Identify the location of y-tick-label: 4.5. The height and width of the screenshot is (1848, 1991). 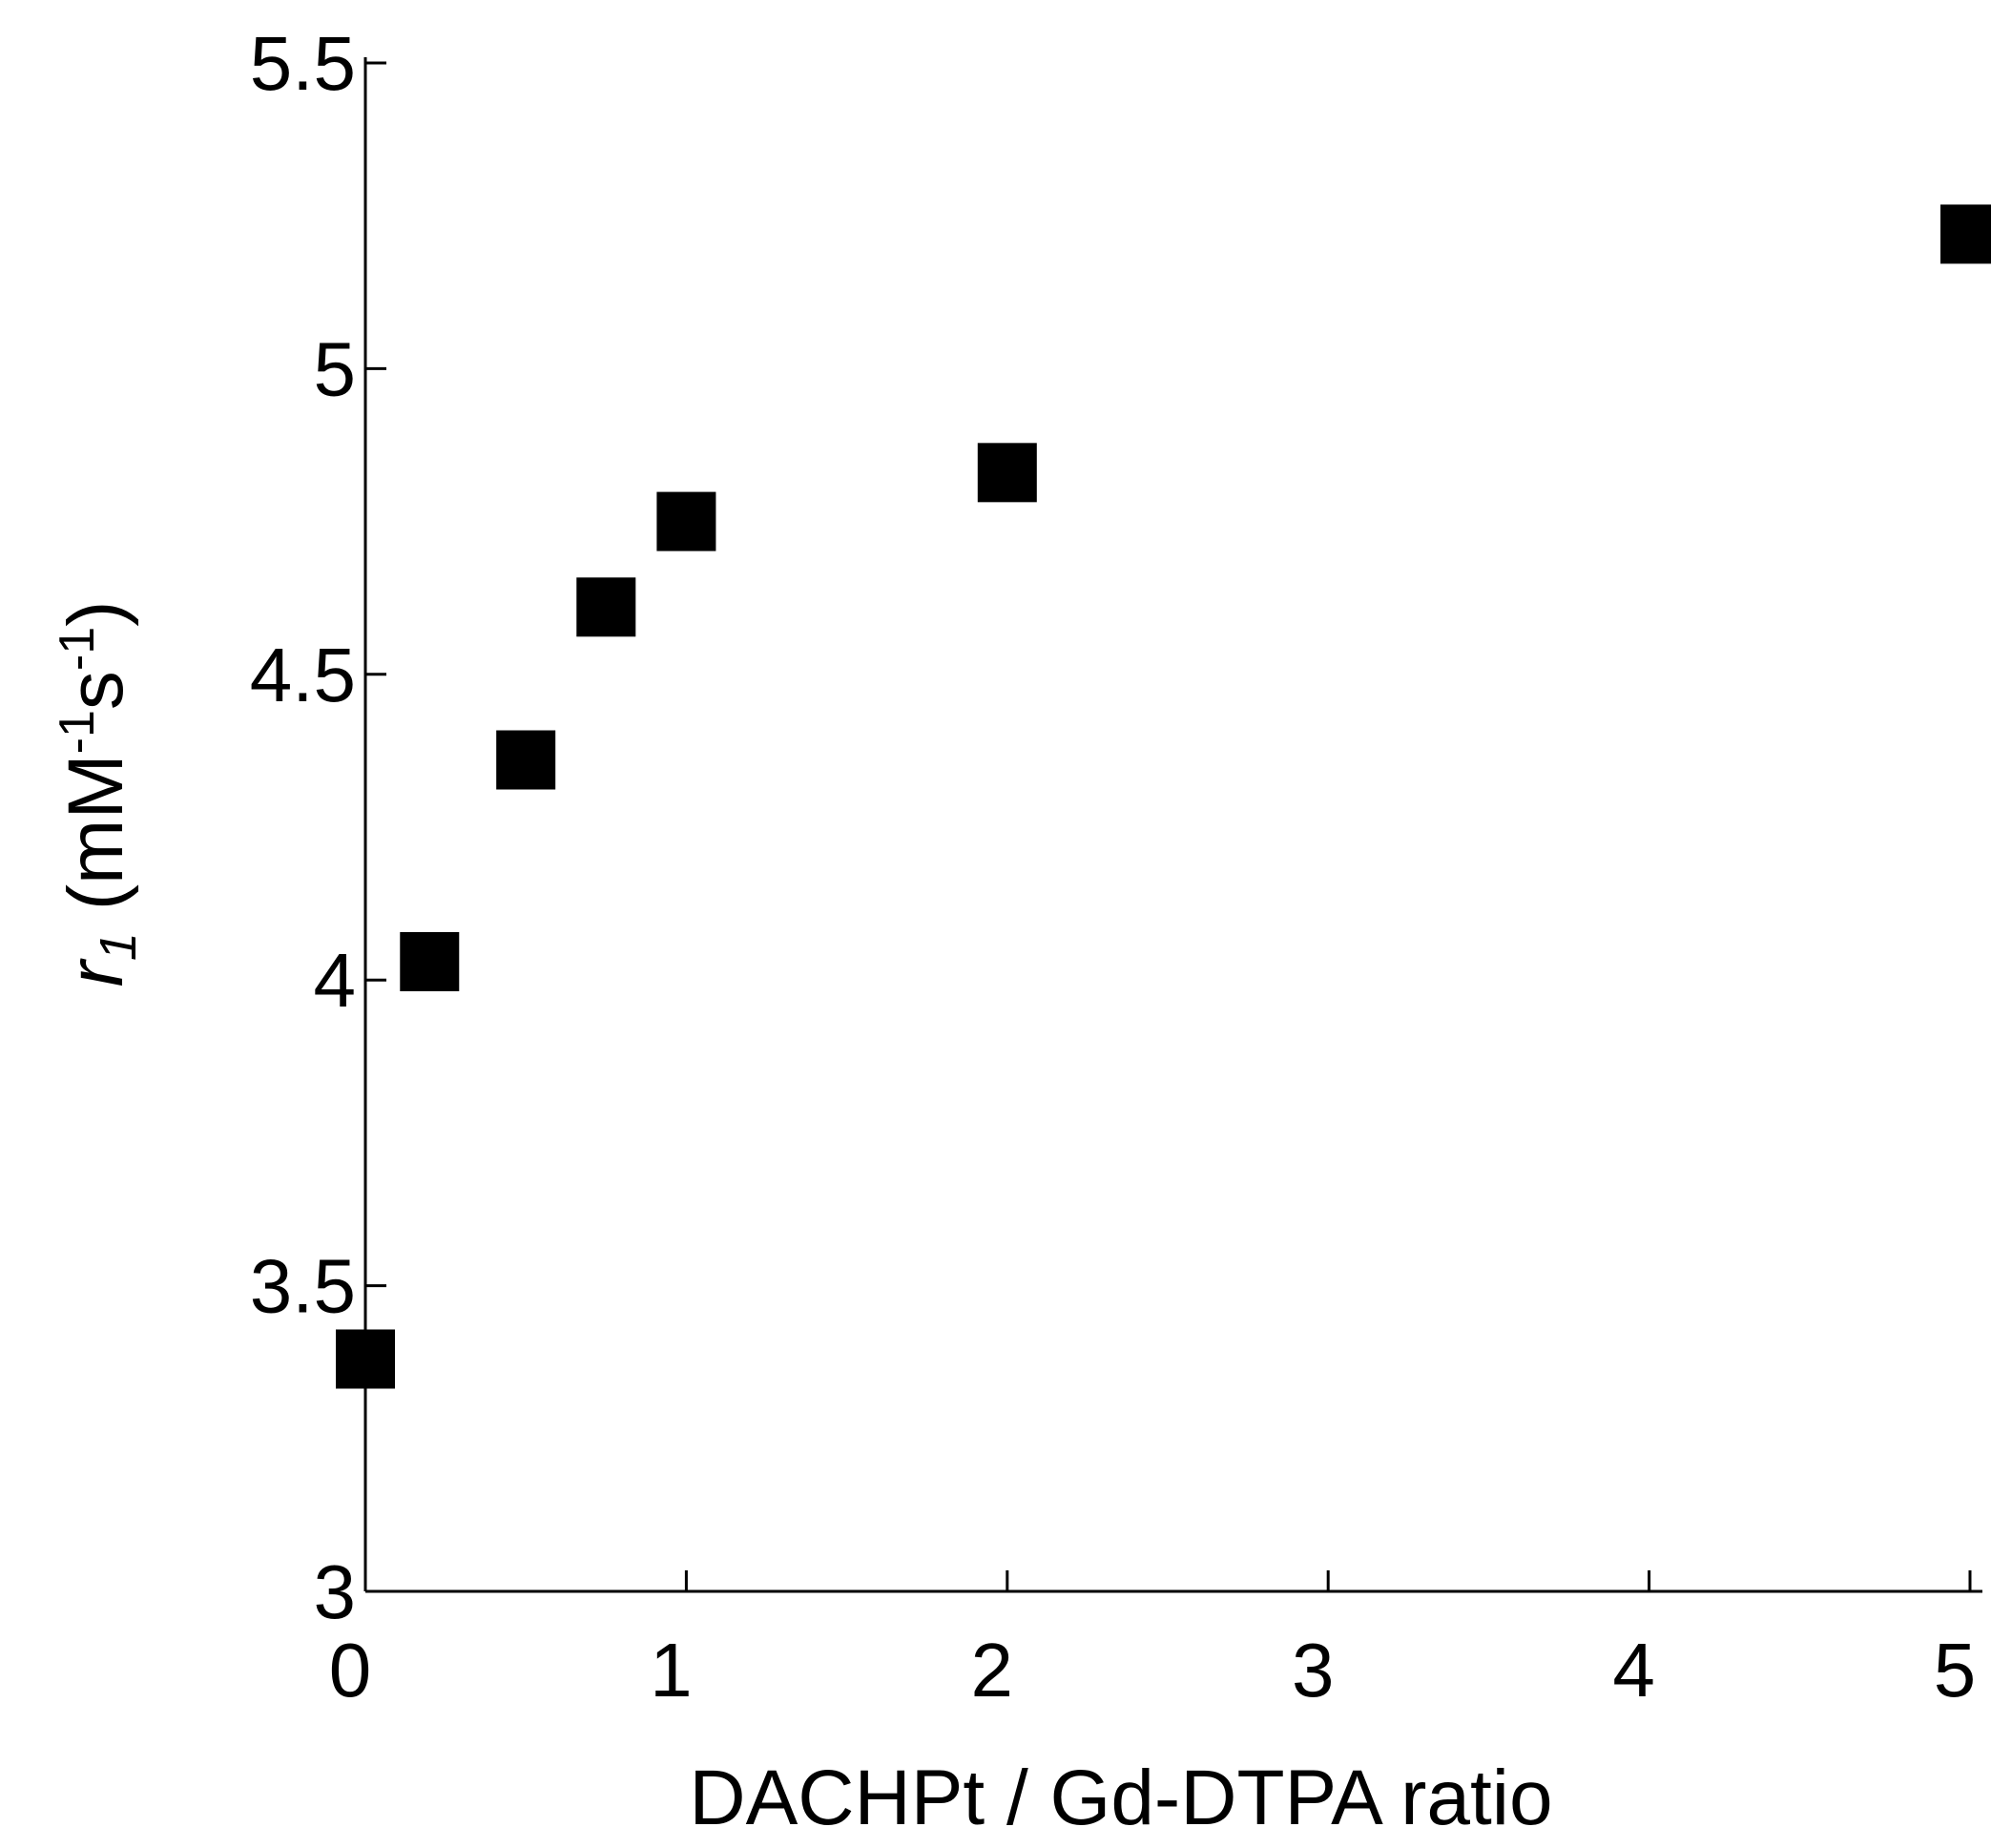
(303, 675).